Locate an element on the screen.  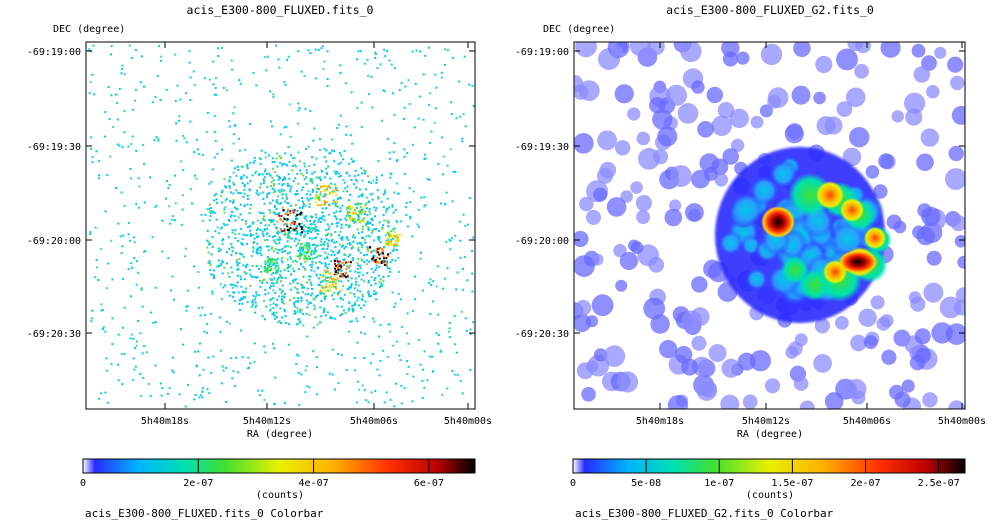
panel-1-colorbar is located at coordinates (279, 466).